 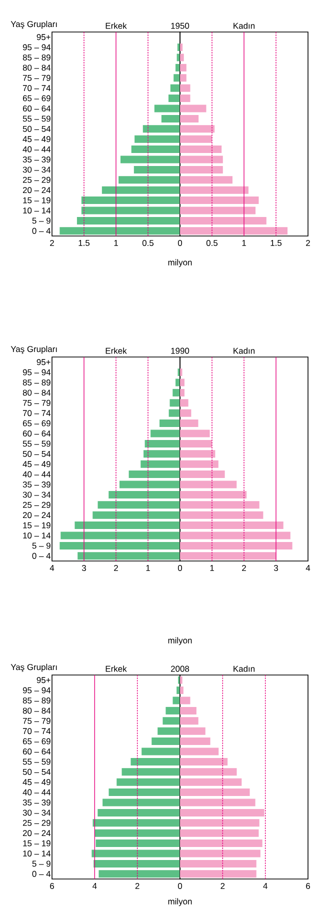 I want to click on chart-title: 2008, so click(x=180, y=669).